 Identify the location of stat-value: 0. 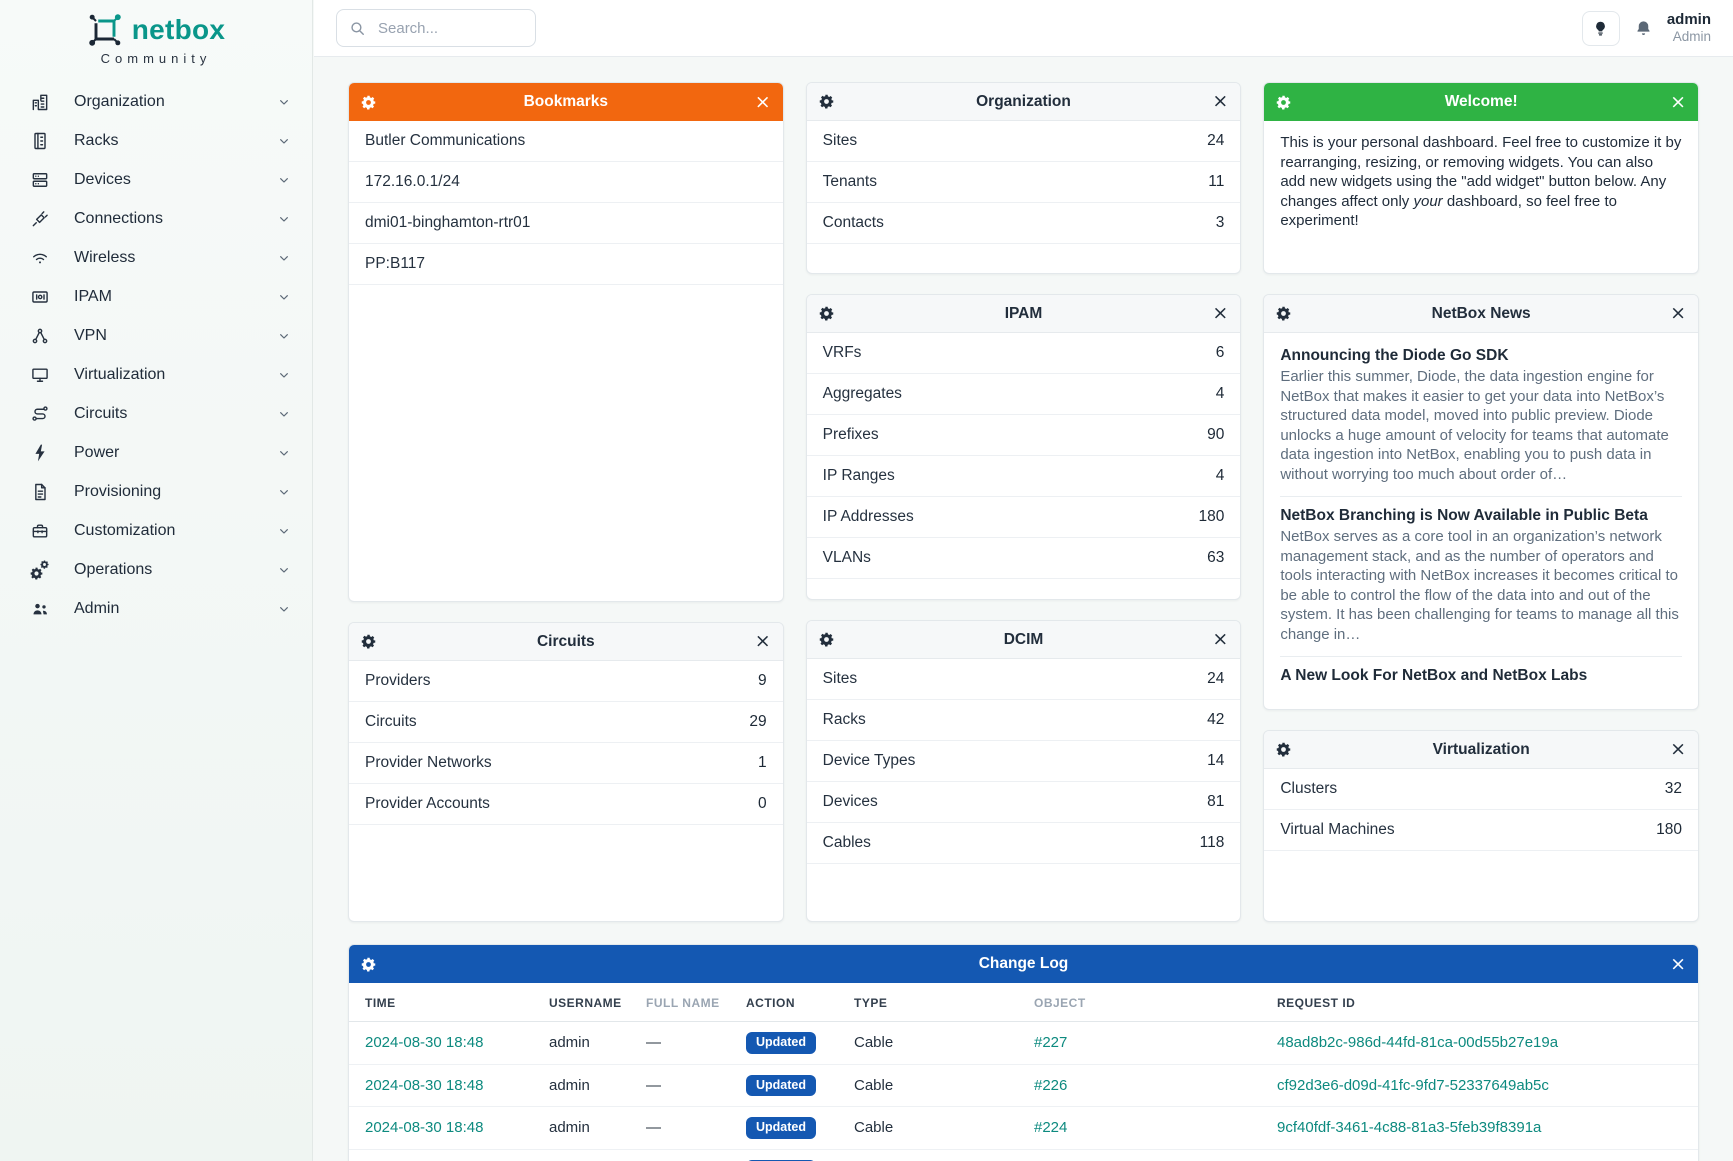
(762, 803).